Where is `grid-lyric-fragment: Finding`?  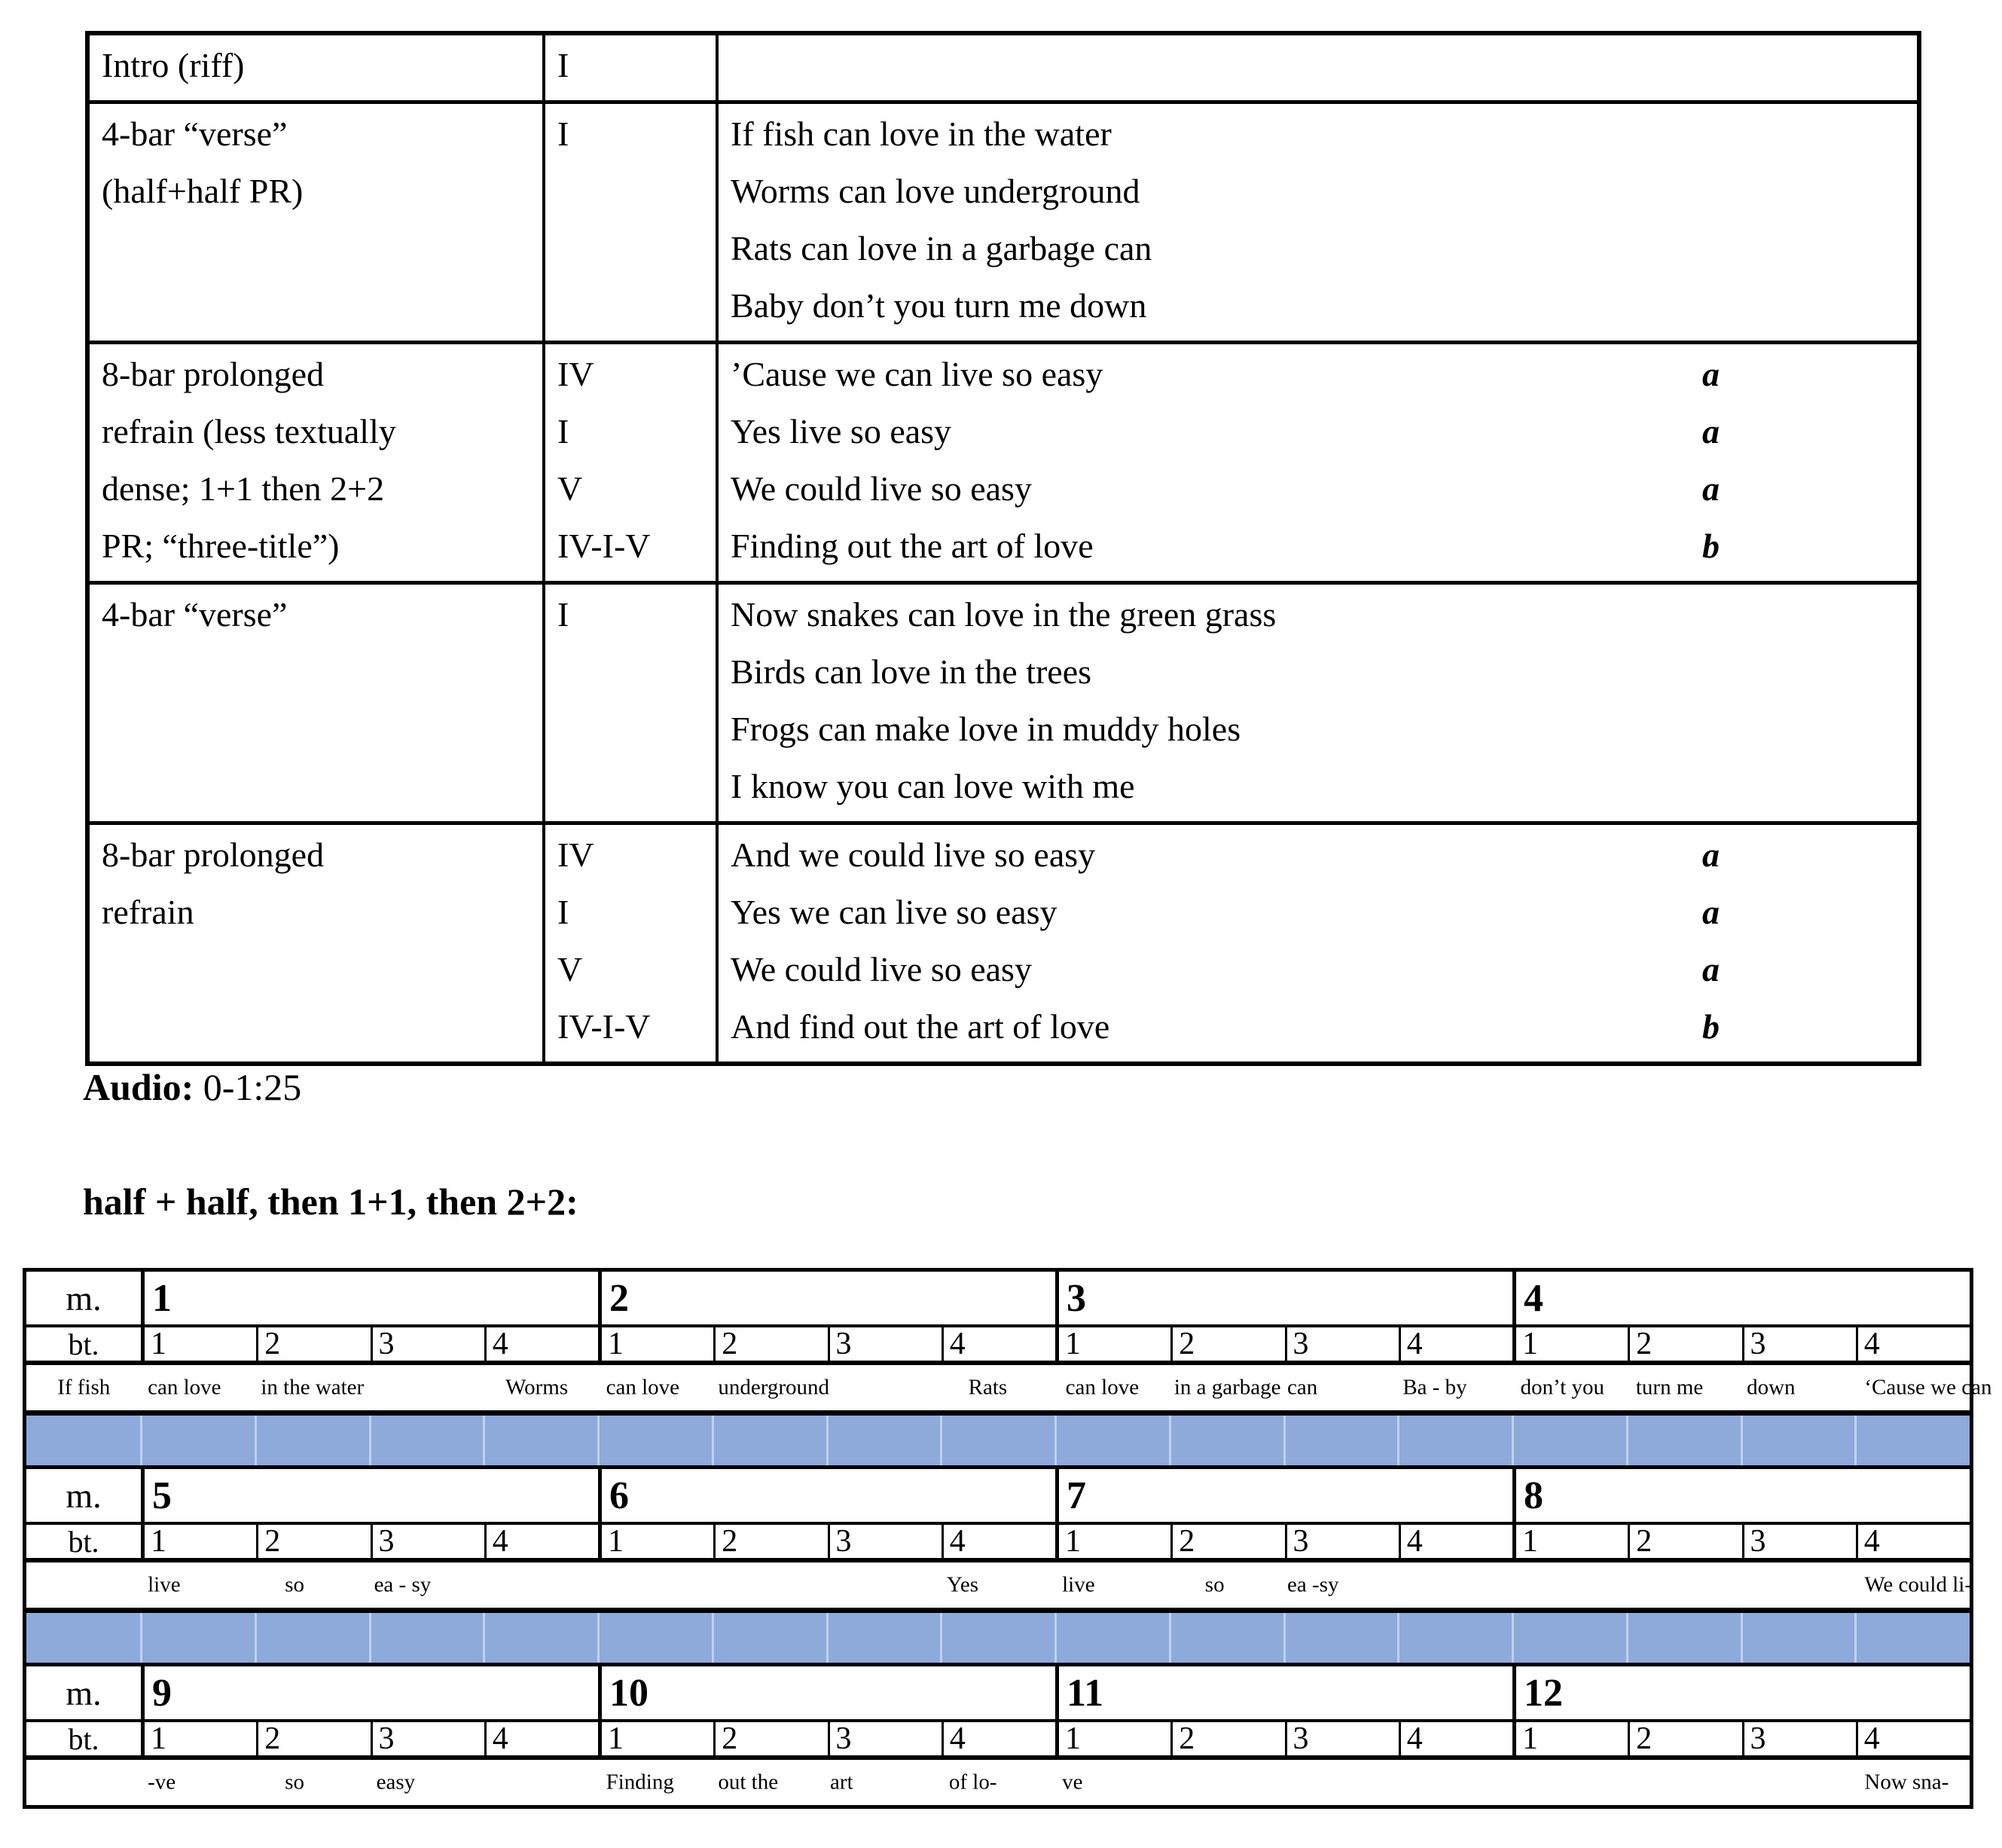
grid-lyric-fragment: Finding is located at coordinates (640, 1782).